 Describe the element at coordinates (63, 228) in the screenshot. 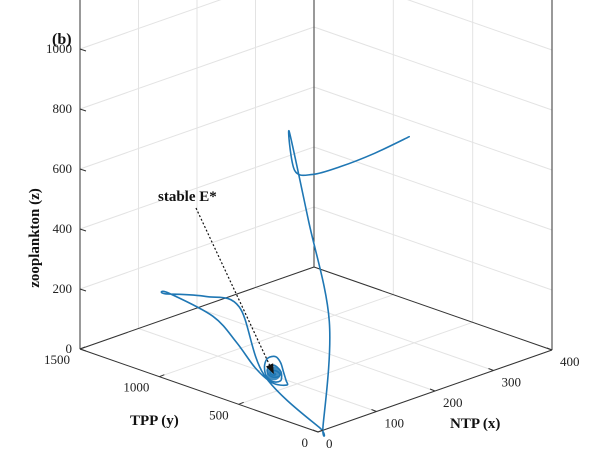

I see `z-tick-label: 400` at that location.